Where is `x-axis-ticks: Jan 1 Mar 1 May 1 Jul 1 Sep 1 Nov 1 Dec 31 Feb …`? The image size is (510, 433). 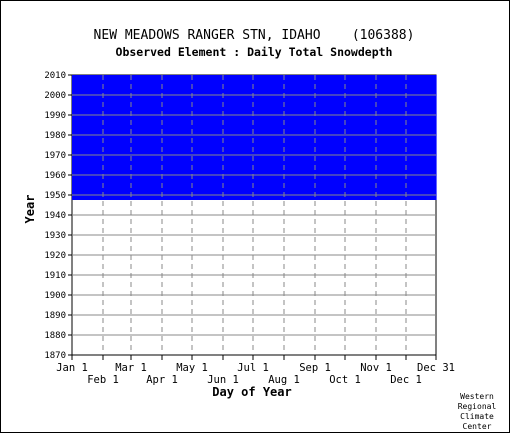
x-axis-ticks: Jan 1 Mar 1 May 1 Jul 1 Sep 1 Nov 1 Dec 31 Feb … is located at coordinates (255, 370).